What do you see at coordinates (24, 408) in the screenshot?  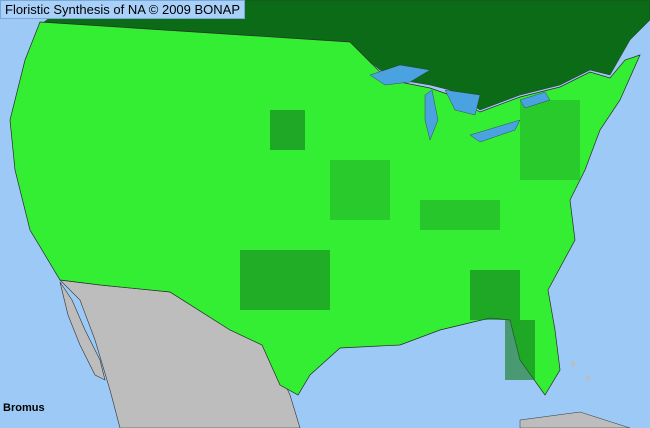 I see `taxon-label: Bromus` at bounding box center [24, 408].